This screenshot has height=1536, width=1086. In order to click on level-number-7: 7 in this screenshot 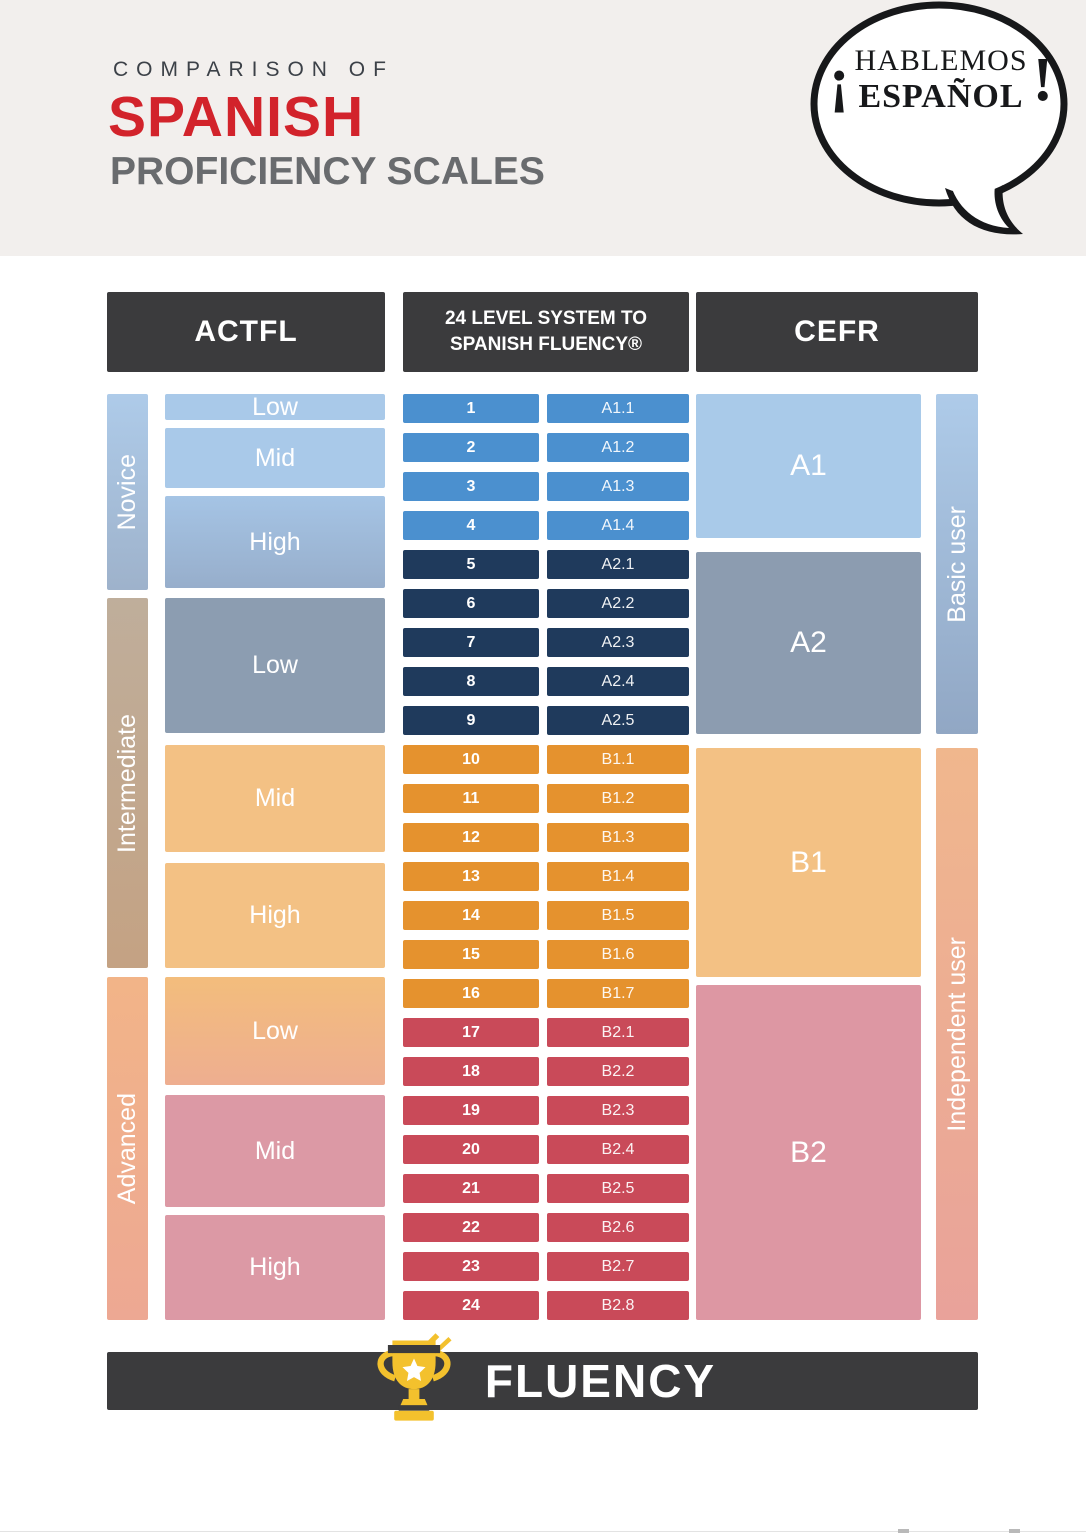, I will do `click(471, 642)`.